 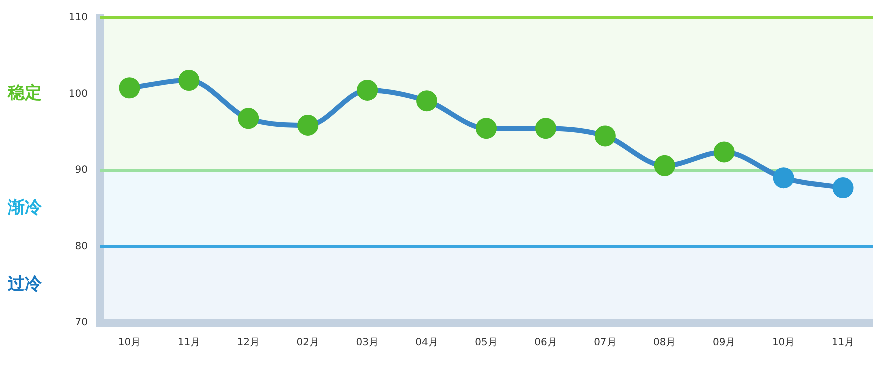 I want to click on band-label: 渐冷, so click(x=25, y=208).